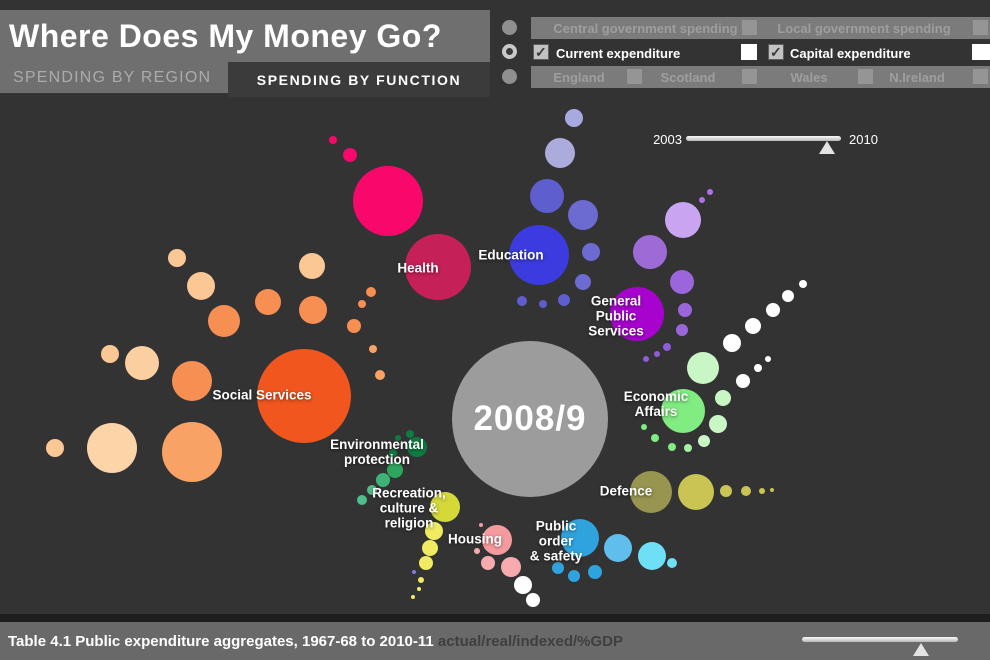 This screenshot has width=990, height=660. I want to click on radio-country, so click(509, 76).